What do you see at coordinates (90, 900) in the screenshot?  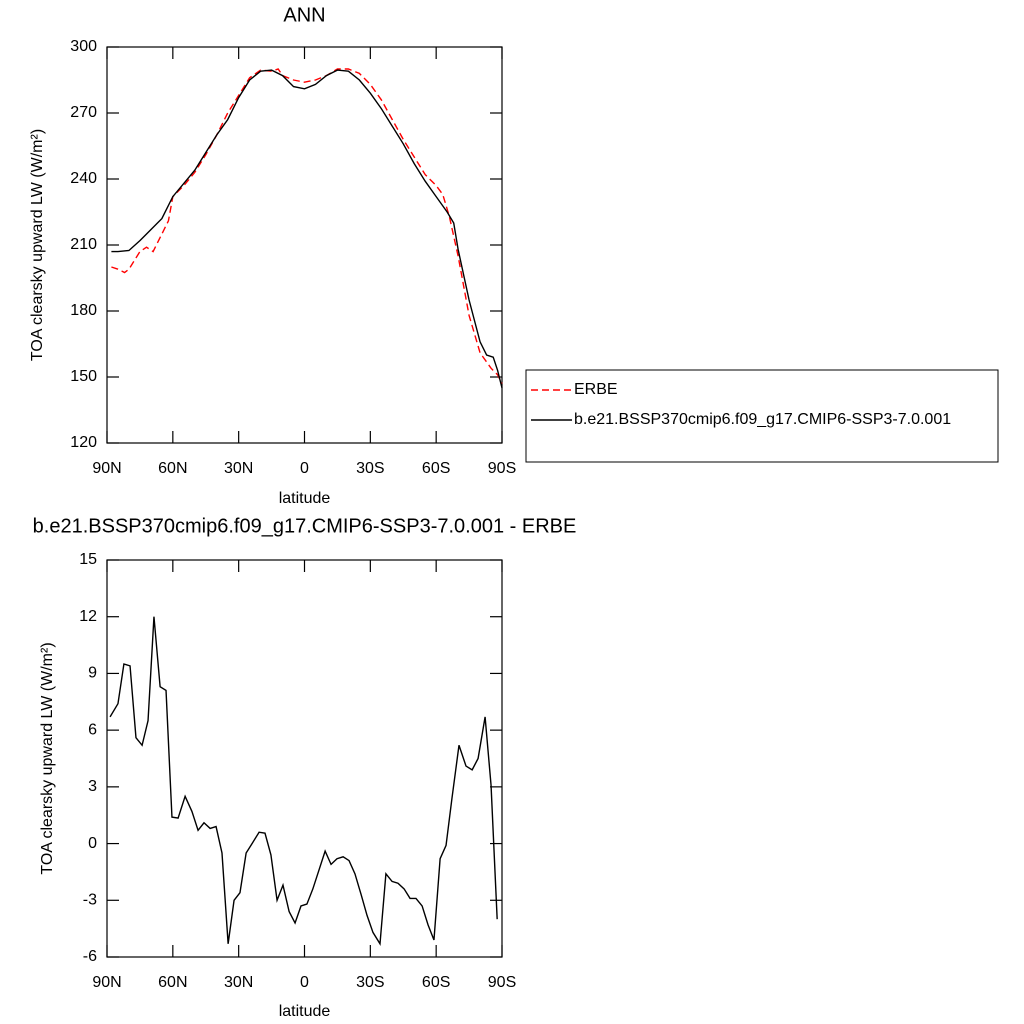 I see `y-tick-label: -3` at bounding box center [90, 900].